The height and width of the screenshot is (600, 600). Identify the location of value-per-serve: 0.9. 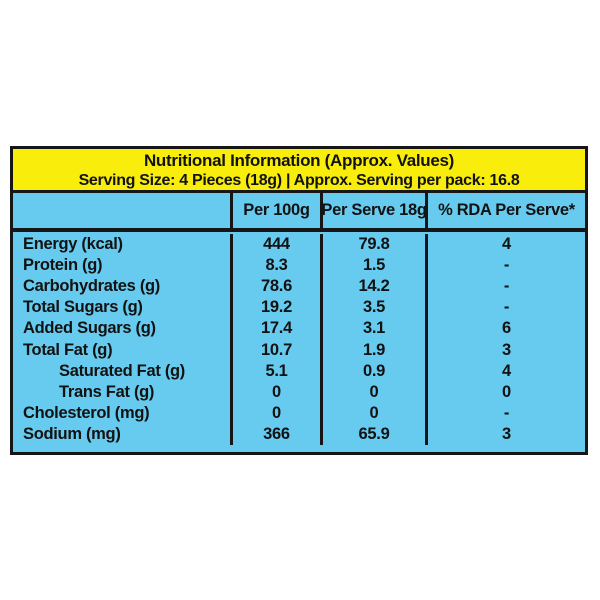
(372, 371).